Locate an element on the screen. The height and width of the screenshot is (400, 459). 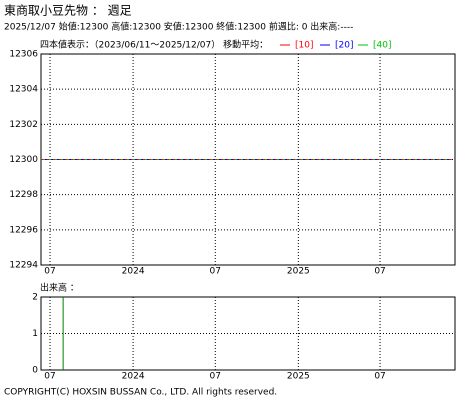
chart-title: 東商取小豆先物 ： 週足 is located at coordinates (68, 10).